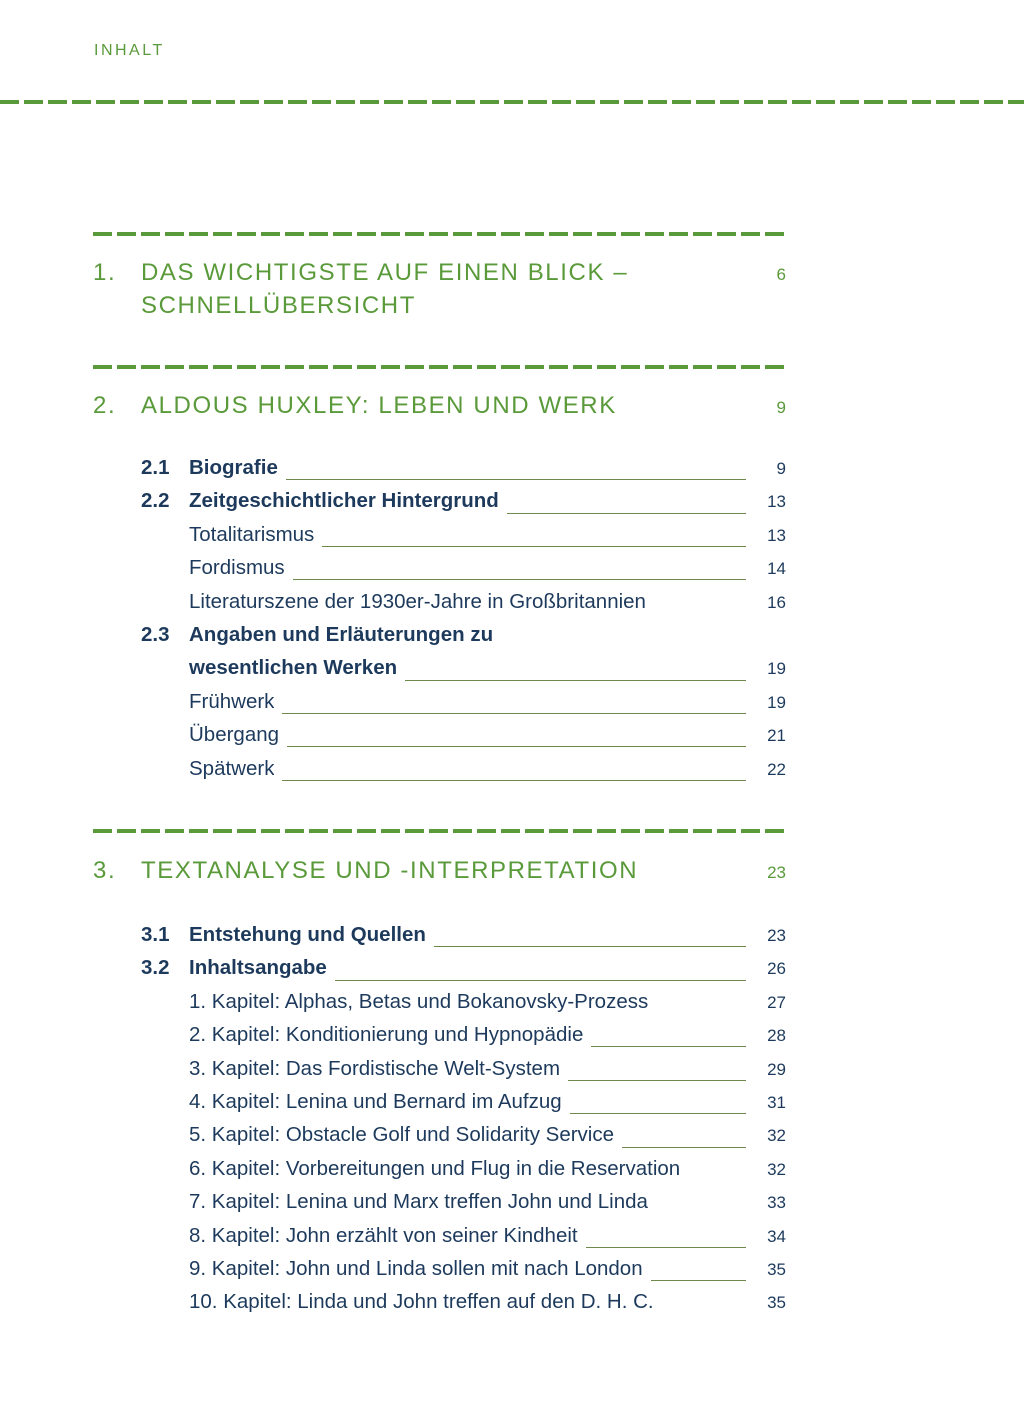 This screenshot has width=1024, height=1418. Describe the element at coordinates (375, 1101) in the screenshot. I see `entry-title: 4. Kapitel: Lenina und Bernard im Aufzug` at that location.